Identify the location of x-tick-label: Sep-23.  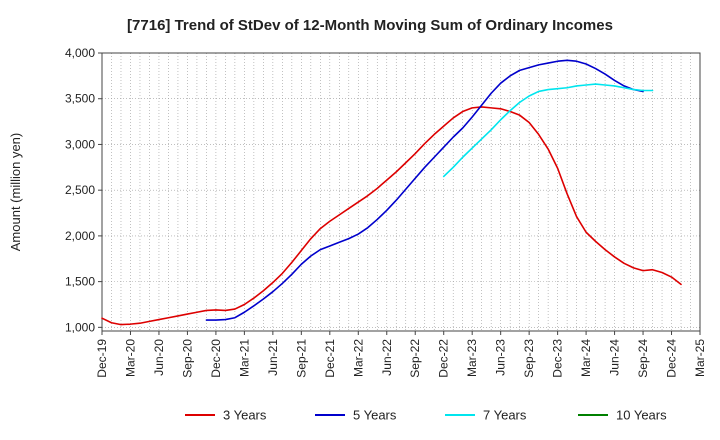
(529, 358).